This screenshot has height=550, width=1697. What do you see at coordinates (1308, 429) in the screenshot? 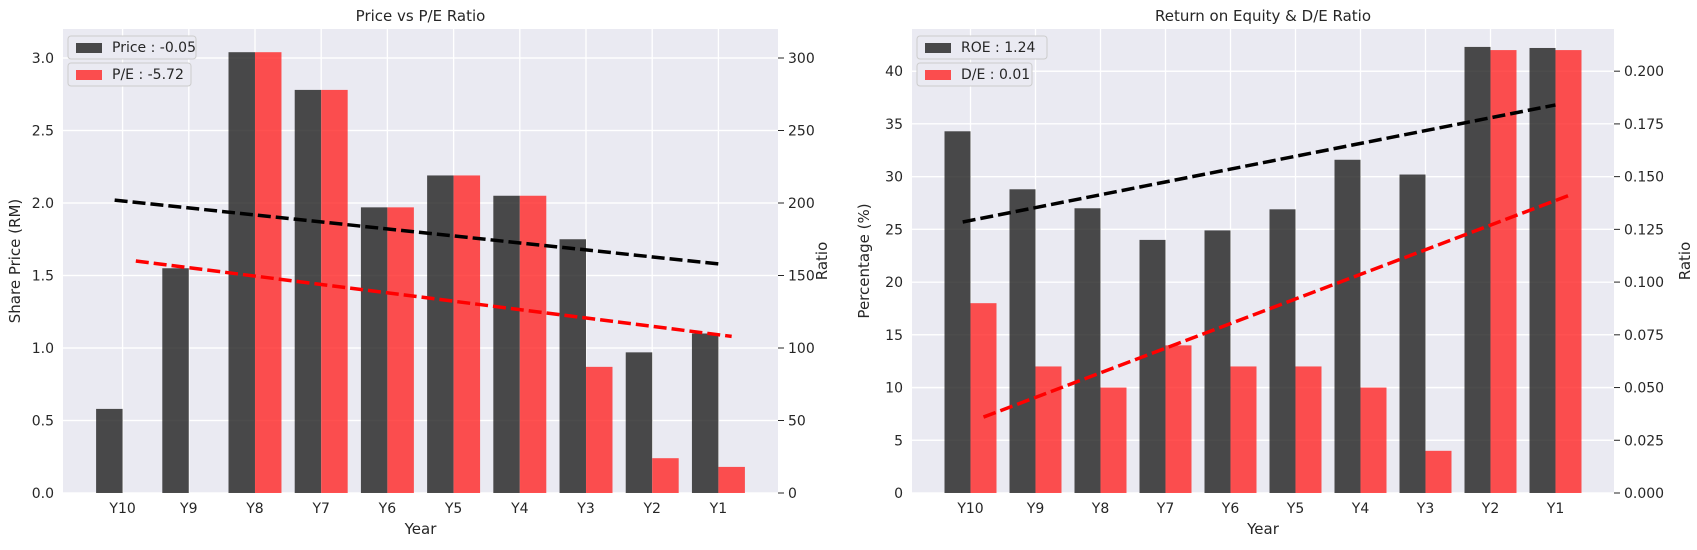
I see `bar-de-Y5` at bounding box center [1308, 429].